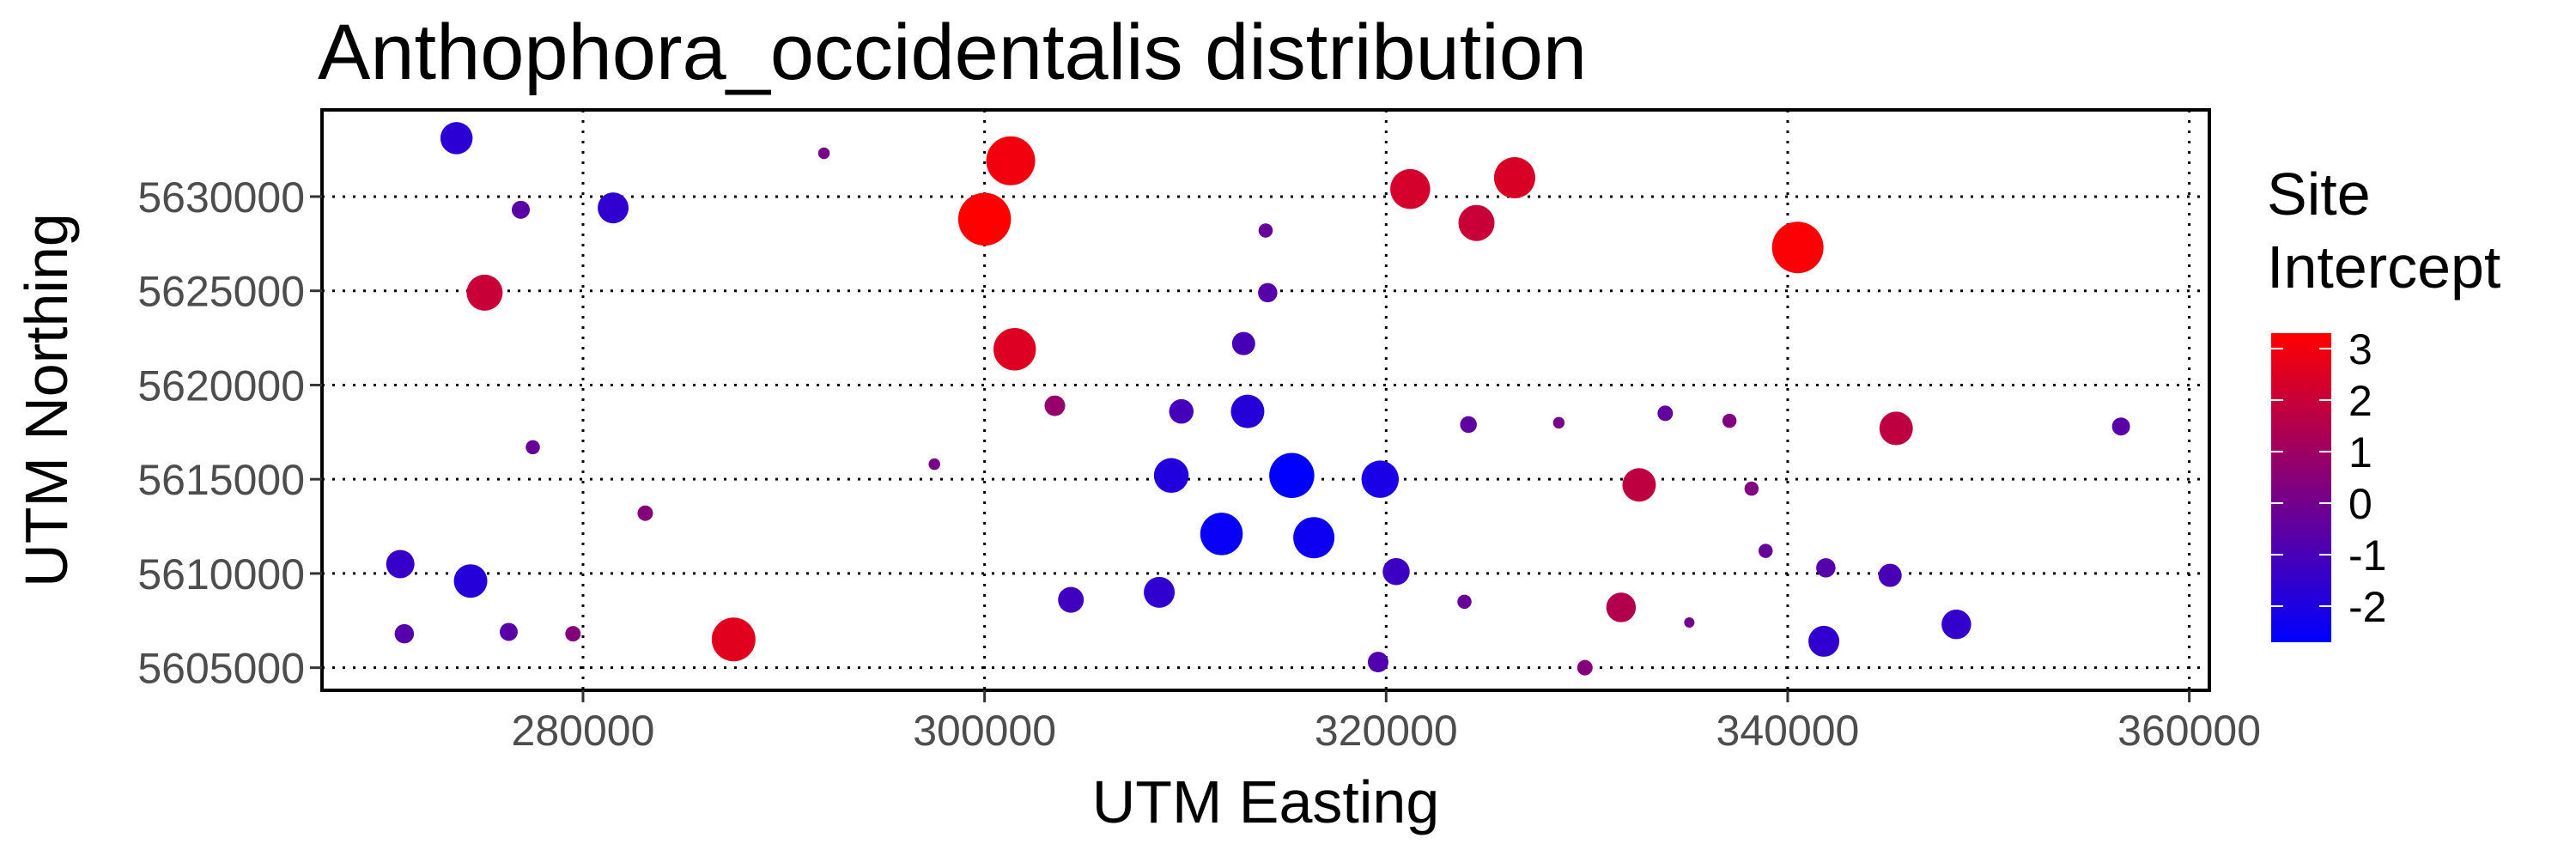 This screenshot has height=844, width=2576. Describe the element at coordinates (2383, 267) in the screenshot. I see `legend-title-line-2: Intercept` at that location.